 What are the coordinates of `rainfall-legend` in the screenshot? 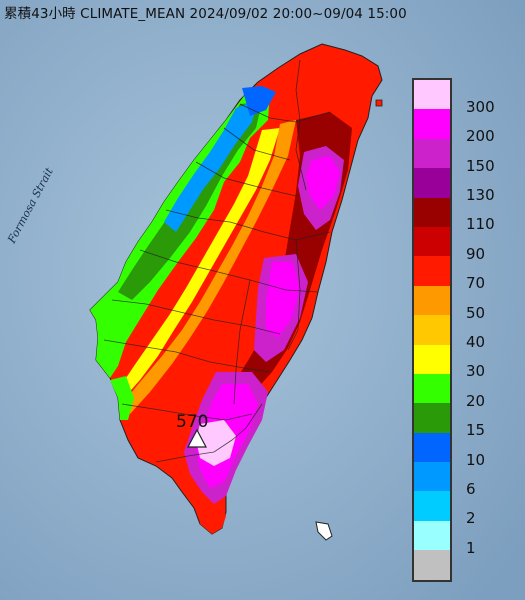 It's located at (432, 330).